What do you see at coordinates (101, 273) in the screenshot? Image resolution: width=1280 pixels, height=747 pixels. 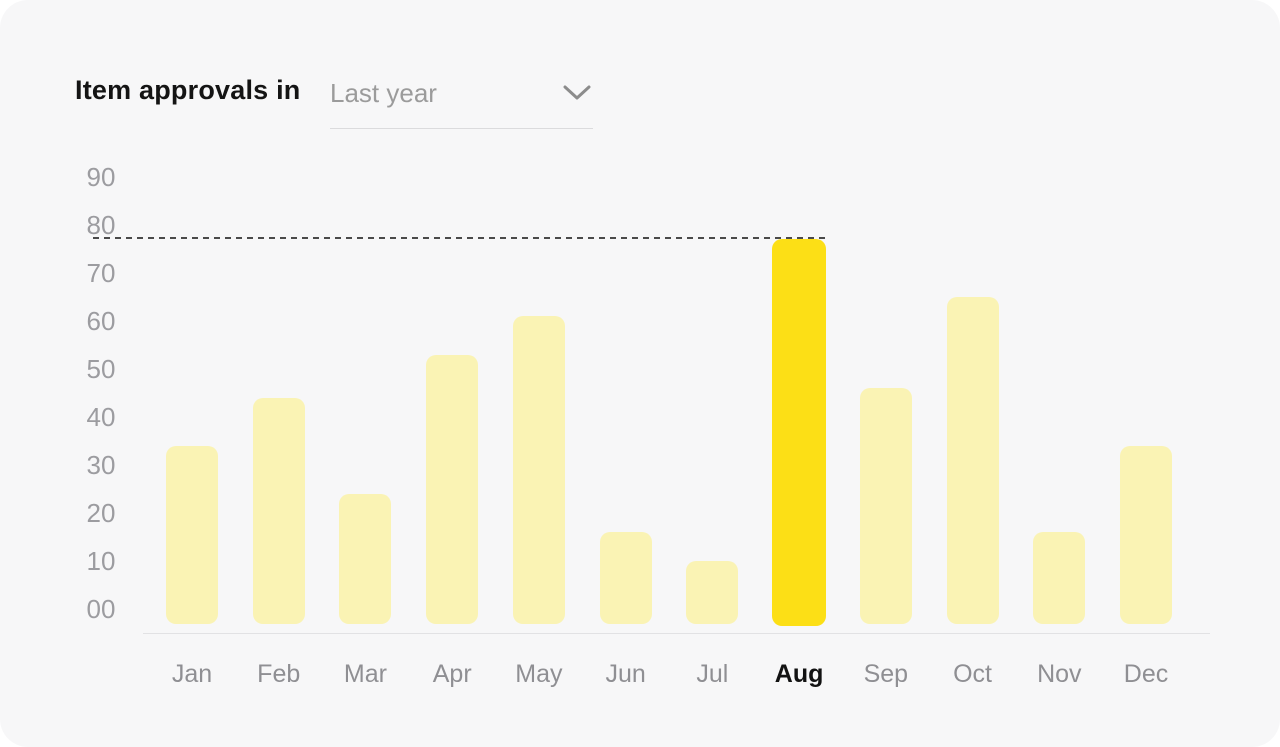 I see `y-tick-label: 70` at bounding box center [101, 273].